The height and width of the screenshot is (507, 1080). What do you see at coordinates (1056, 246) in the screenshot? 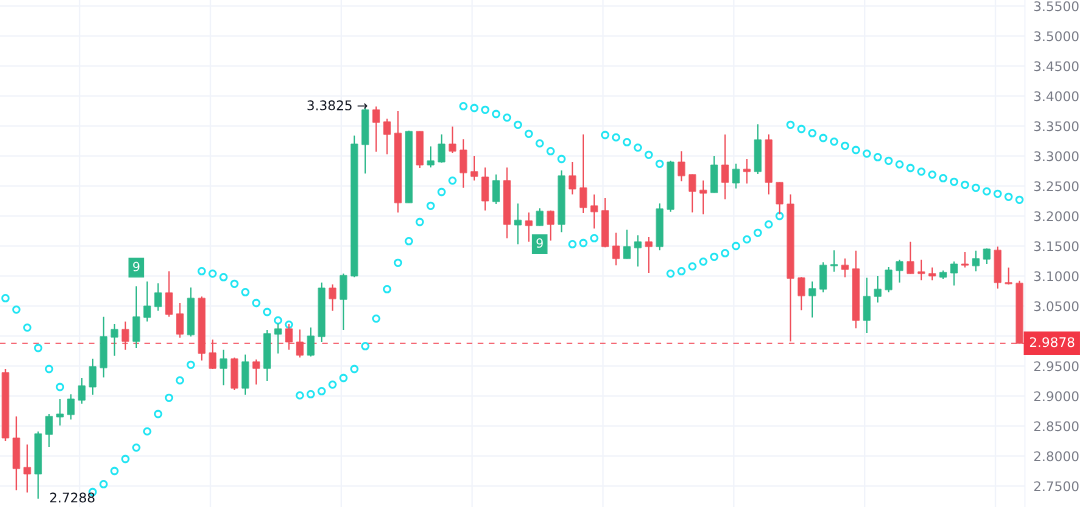
I see `y-tick-label: 3.1500` at bounding box center [1056, 246].